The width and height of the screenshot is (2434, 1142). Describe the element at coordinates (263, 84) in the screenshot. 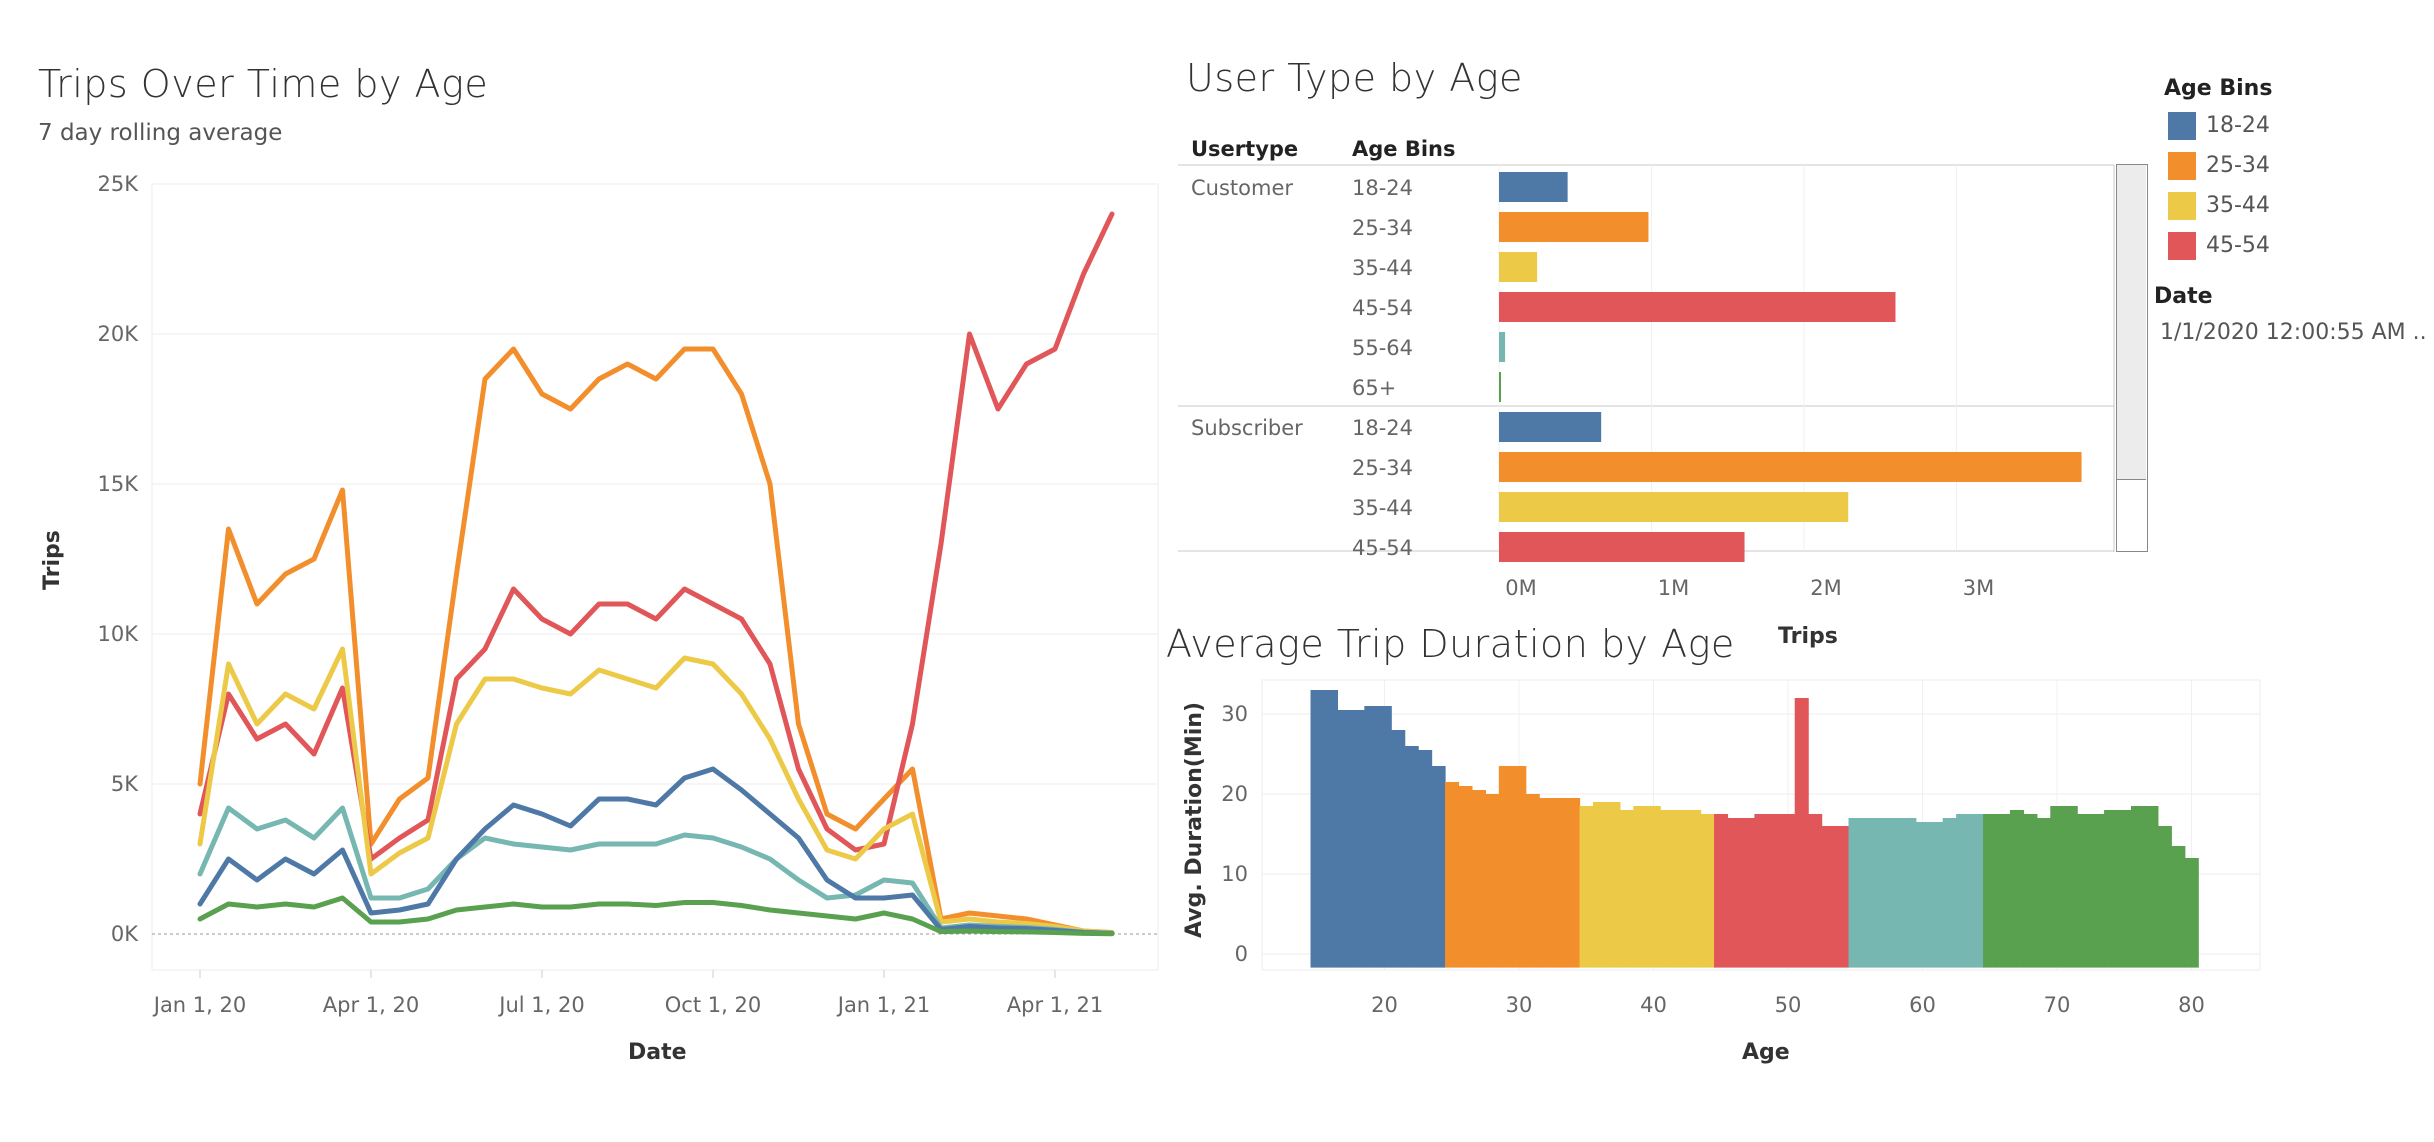

I see `line-chart-title: Trips Over Time by Age` at that location.